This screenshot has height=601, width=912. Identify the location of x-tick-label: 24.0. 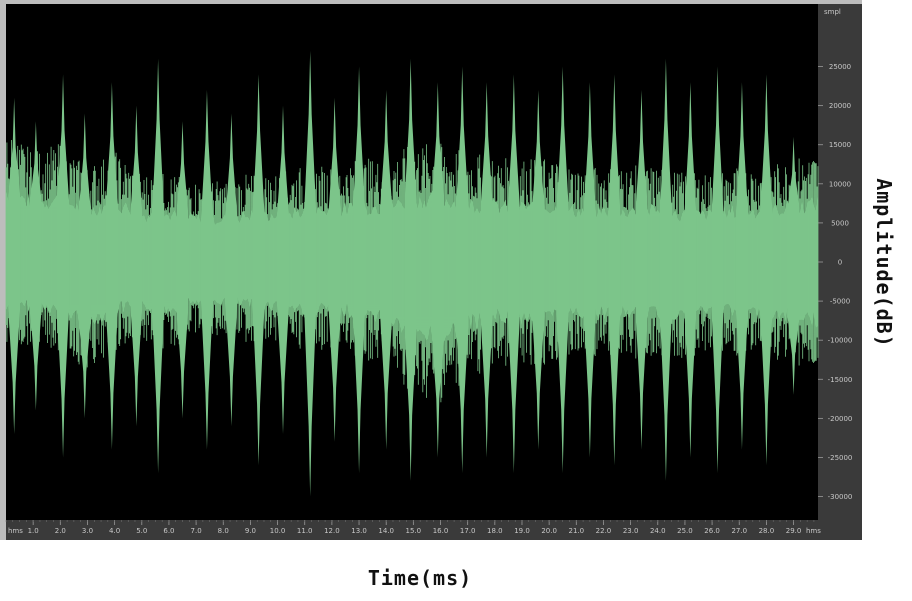
(658, 531).